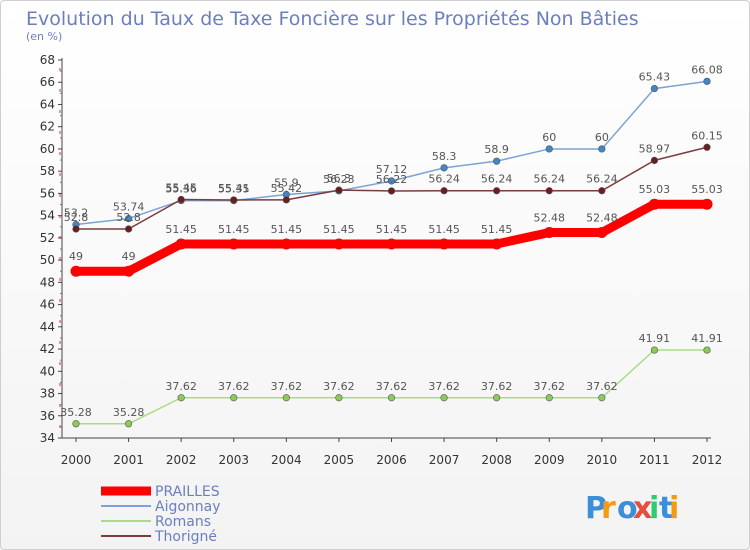 This screenshot has height=550, width=750. I want to click on y-tick-label: 64, so click(47, 104).